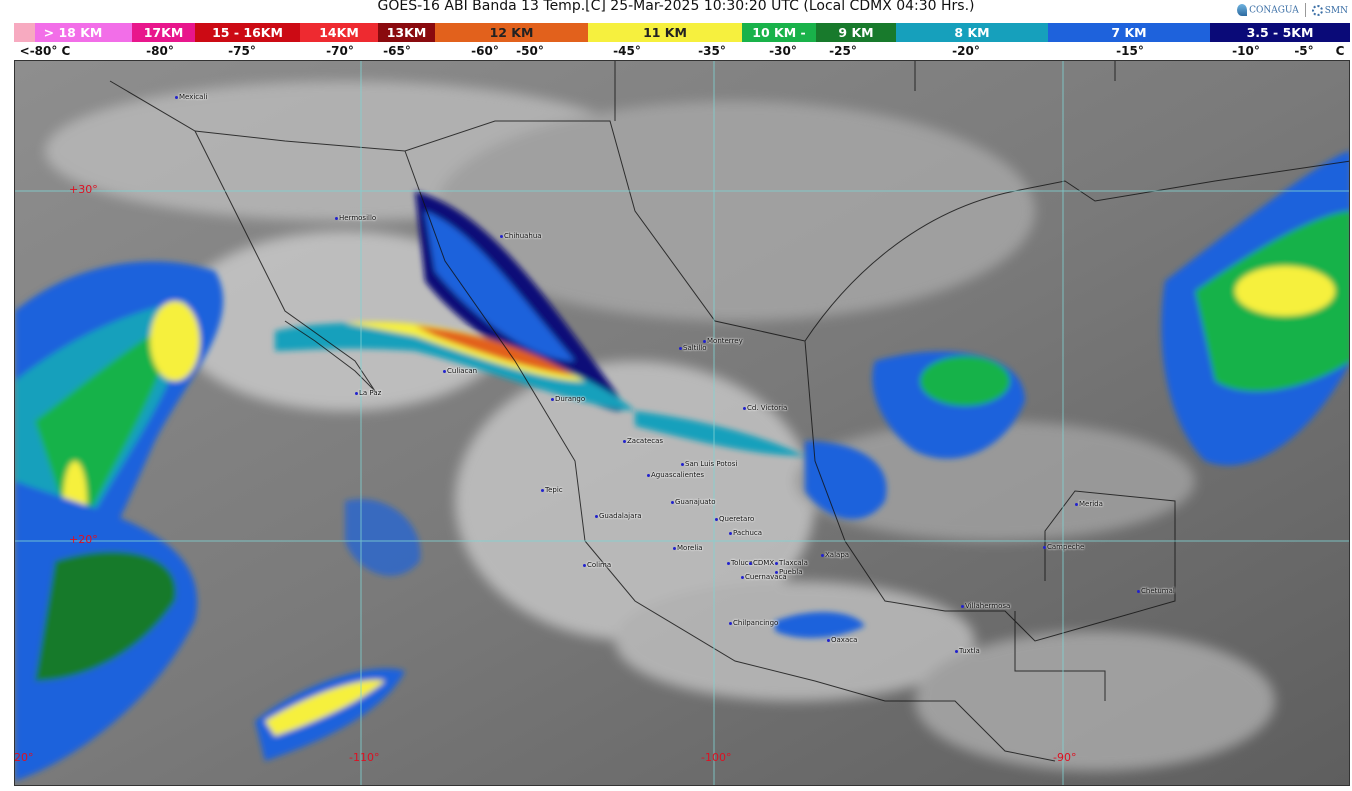  Describe the element at coordinates (783, 51) in the screenshot. I see `temperature-label: -30°` at that location.